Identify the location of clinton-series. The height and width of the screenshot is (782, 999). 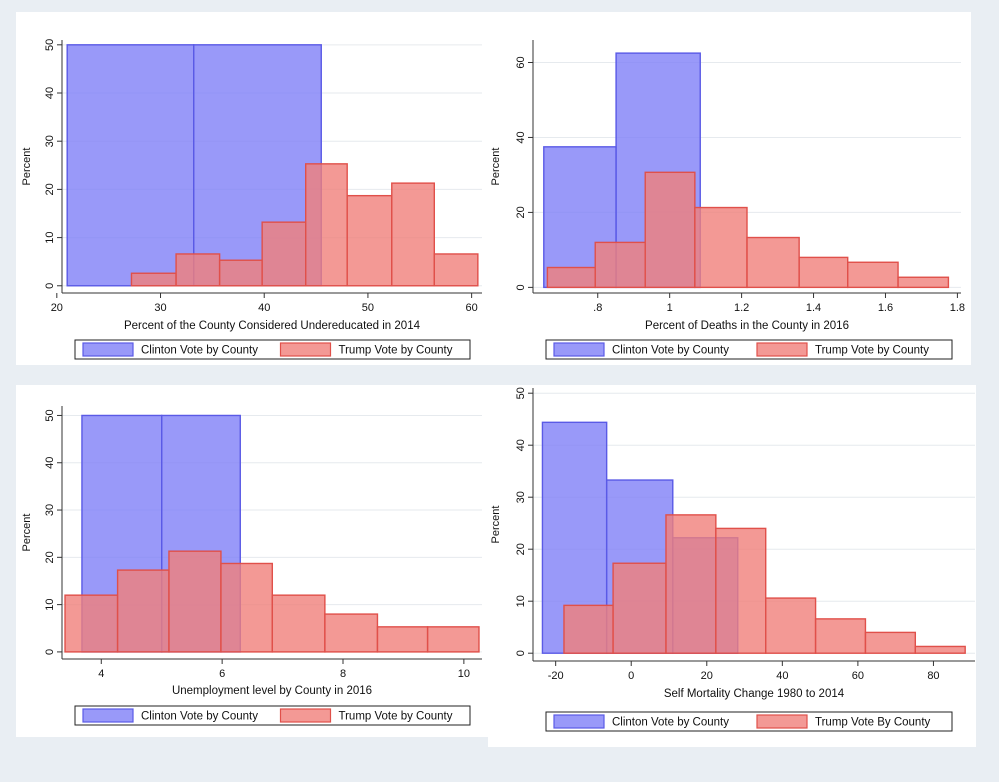
(194, 165).